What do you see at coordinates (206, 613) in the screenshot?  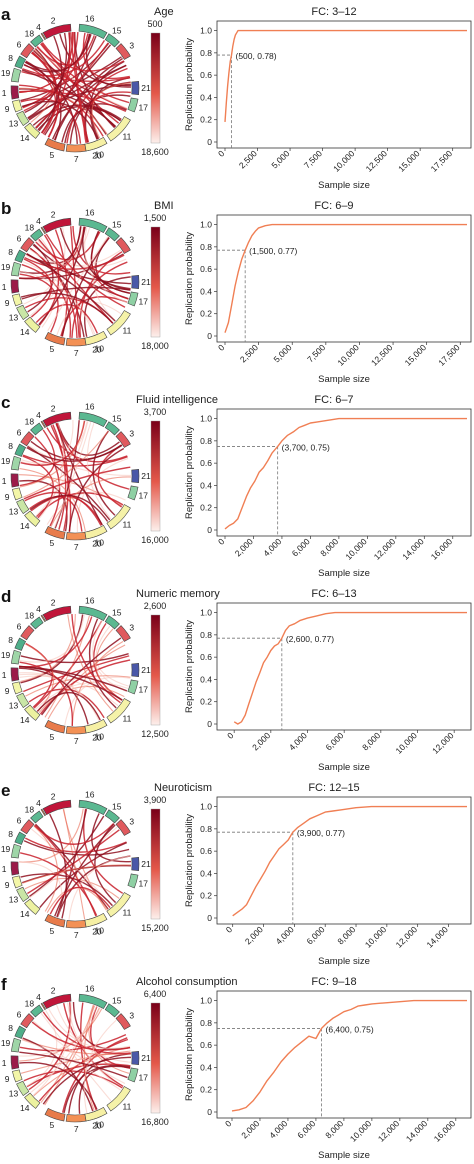 I see `y-tick-label: 1.0` at bounding box center [206, 613].